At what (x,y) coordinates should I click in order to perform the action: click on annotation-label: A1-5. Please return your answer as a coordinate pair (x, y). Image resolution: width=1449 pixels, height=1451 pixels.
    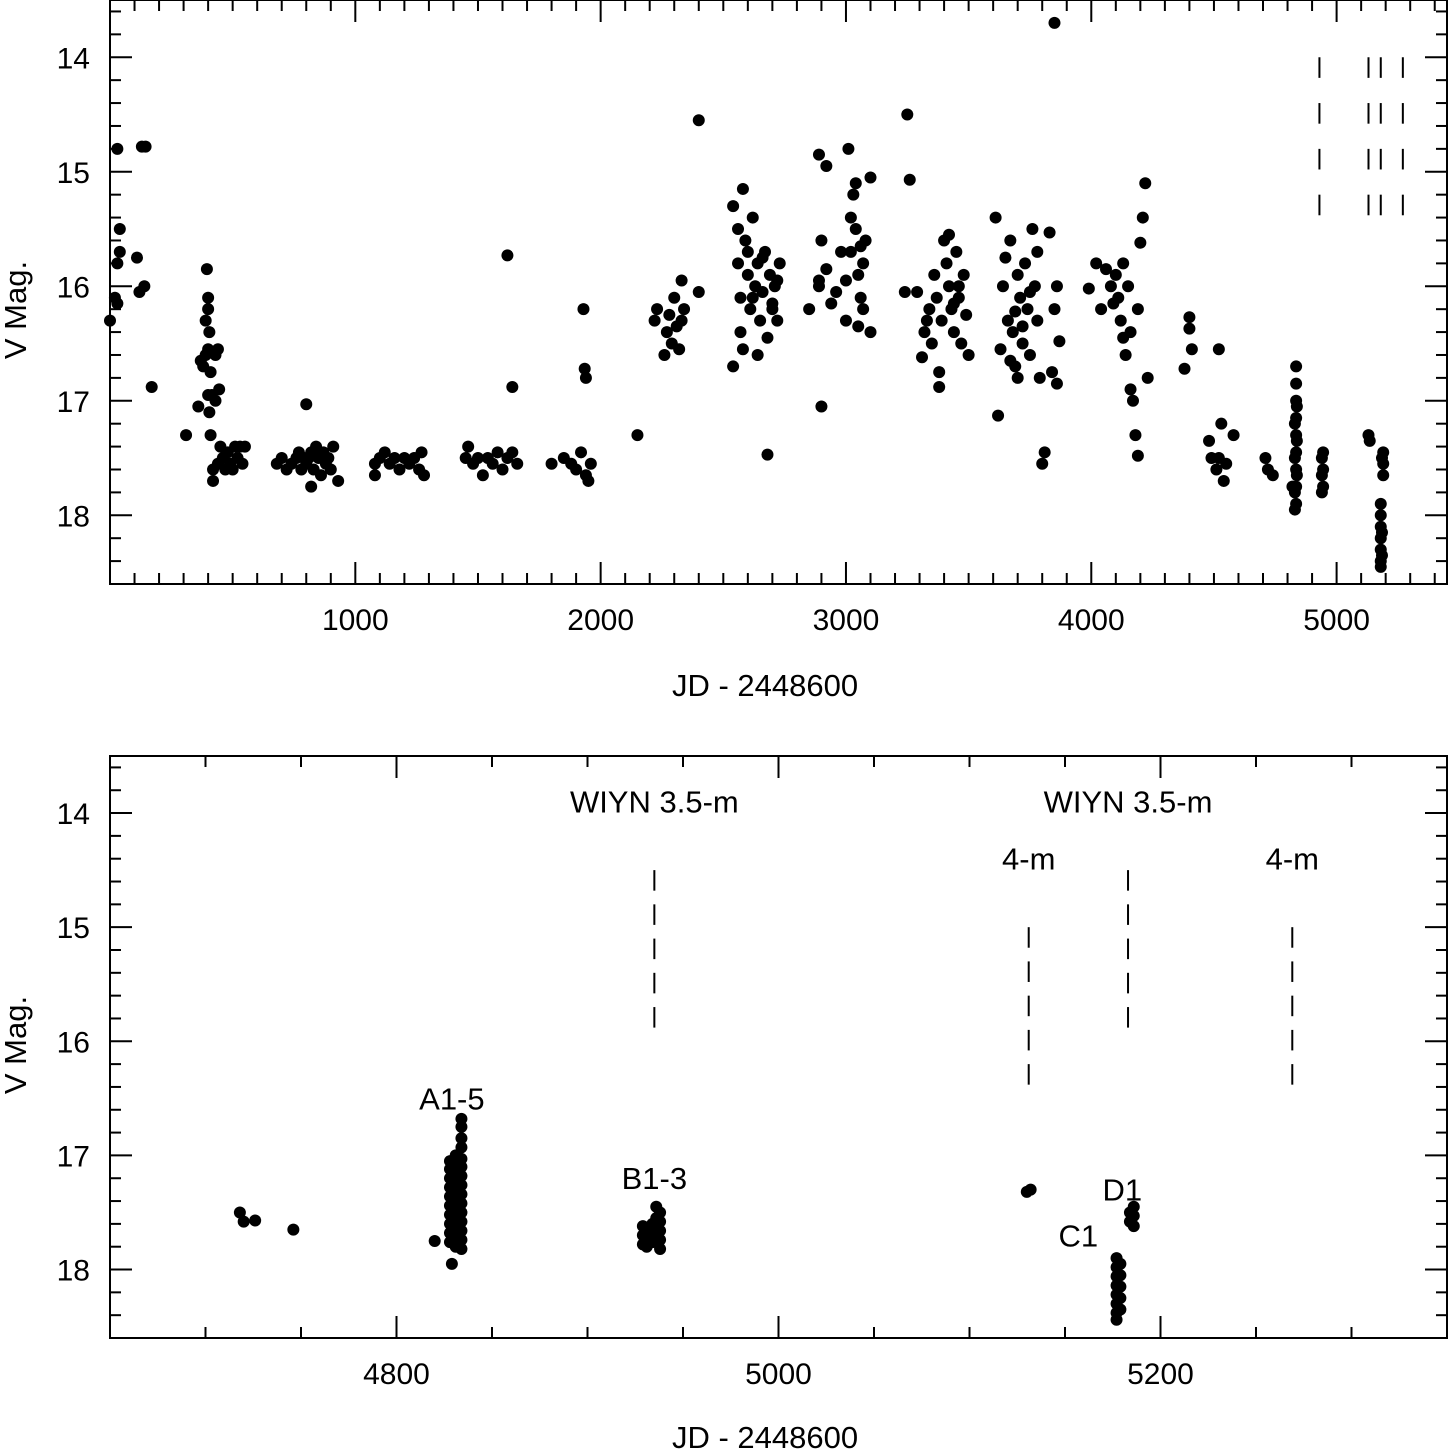
    Looking at the image, I should click on (451, 1098).